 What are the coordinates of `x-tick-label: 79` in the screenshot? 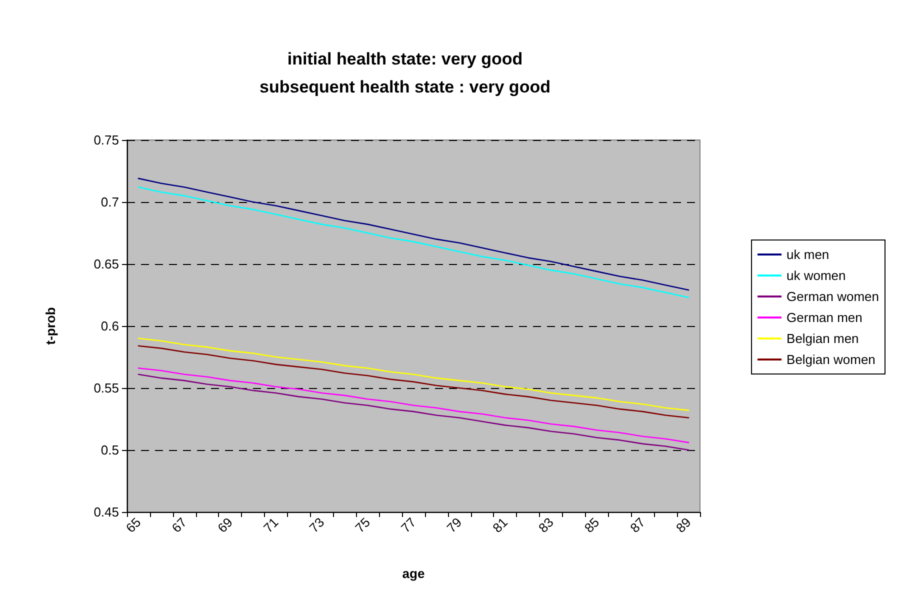 It's located at (454, 525).